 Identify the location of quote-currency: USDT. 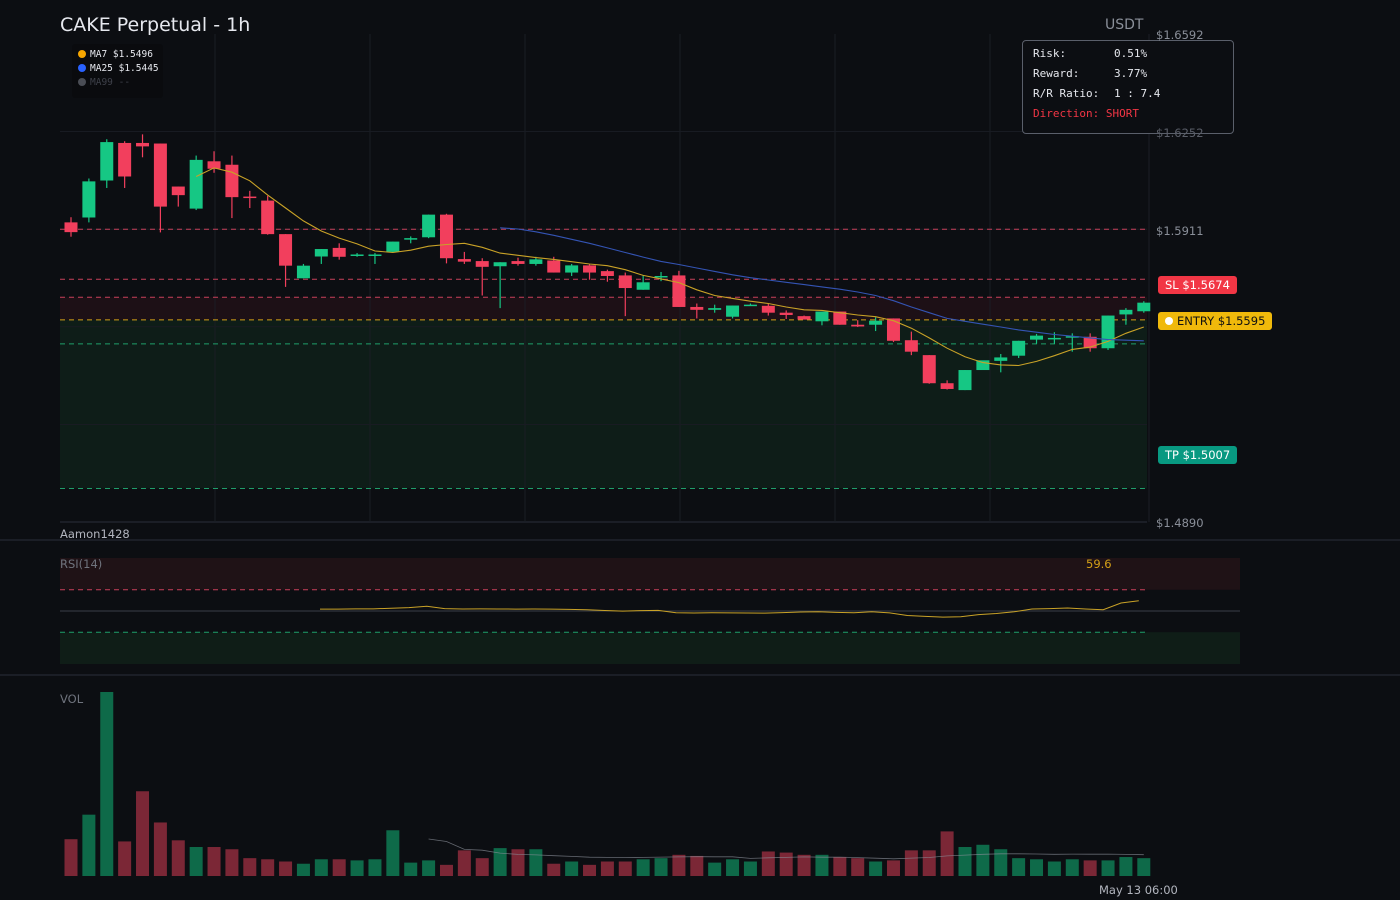
(1124, 25).